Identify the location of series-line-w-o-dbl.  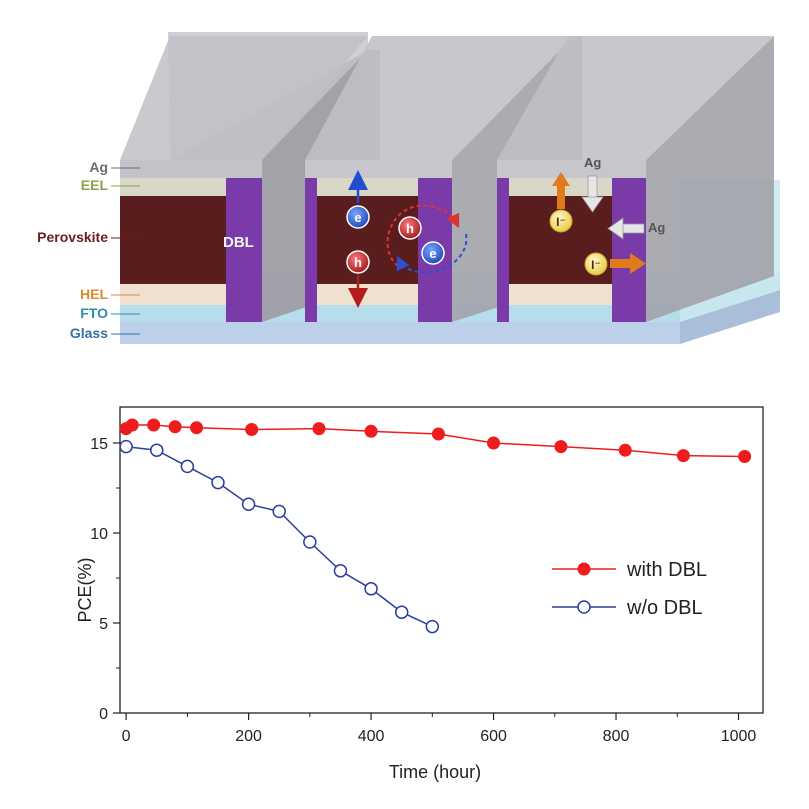
(279, 536).